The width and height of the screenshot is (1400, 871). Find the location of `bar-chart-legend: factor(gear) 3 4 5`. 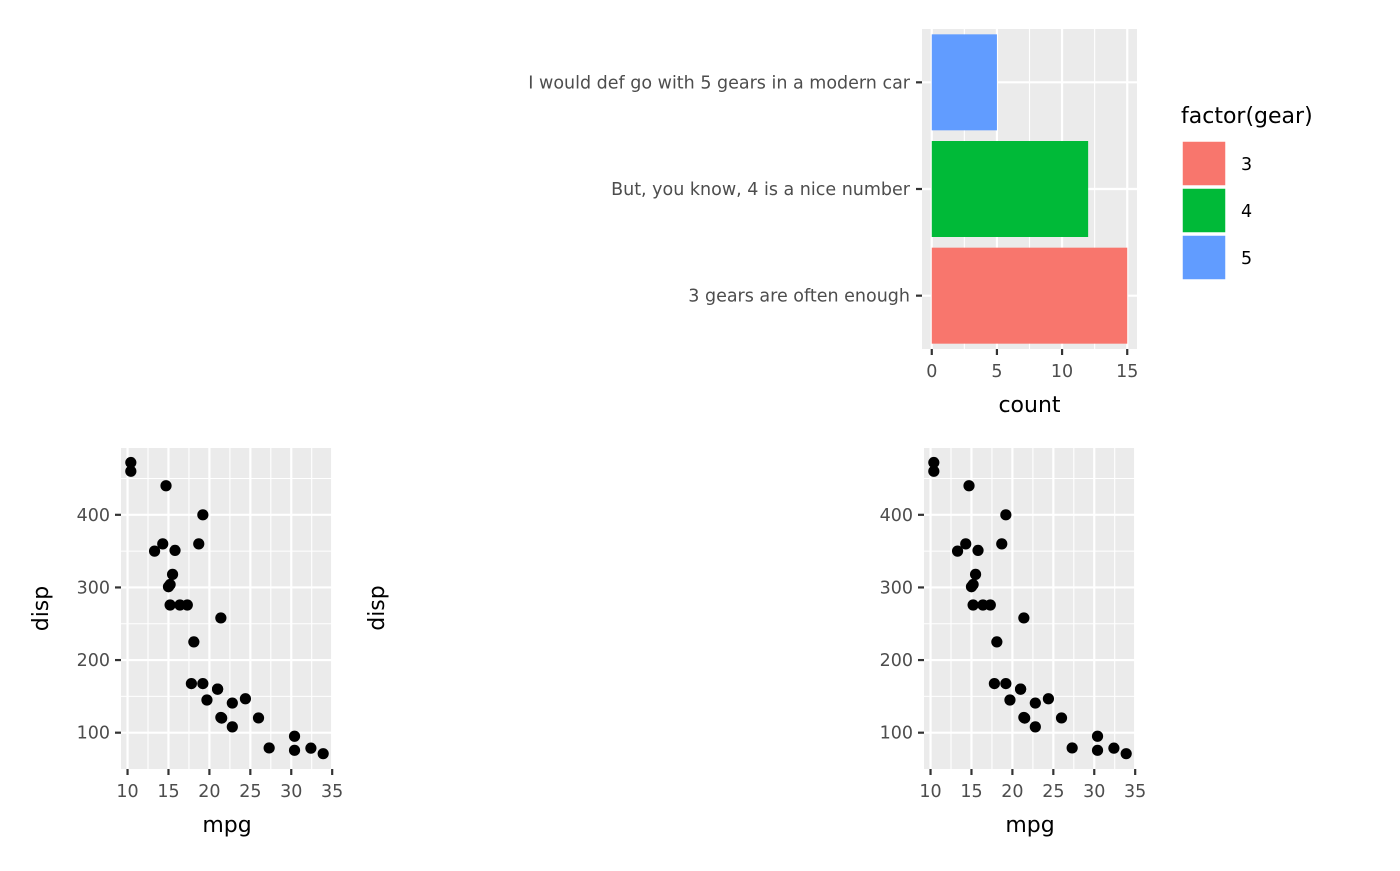

bar-chart-legend: factor(gear) 3 4 5 is located at coordinates (1247, 192).